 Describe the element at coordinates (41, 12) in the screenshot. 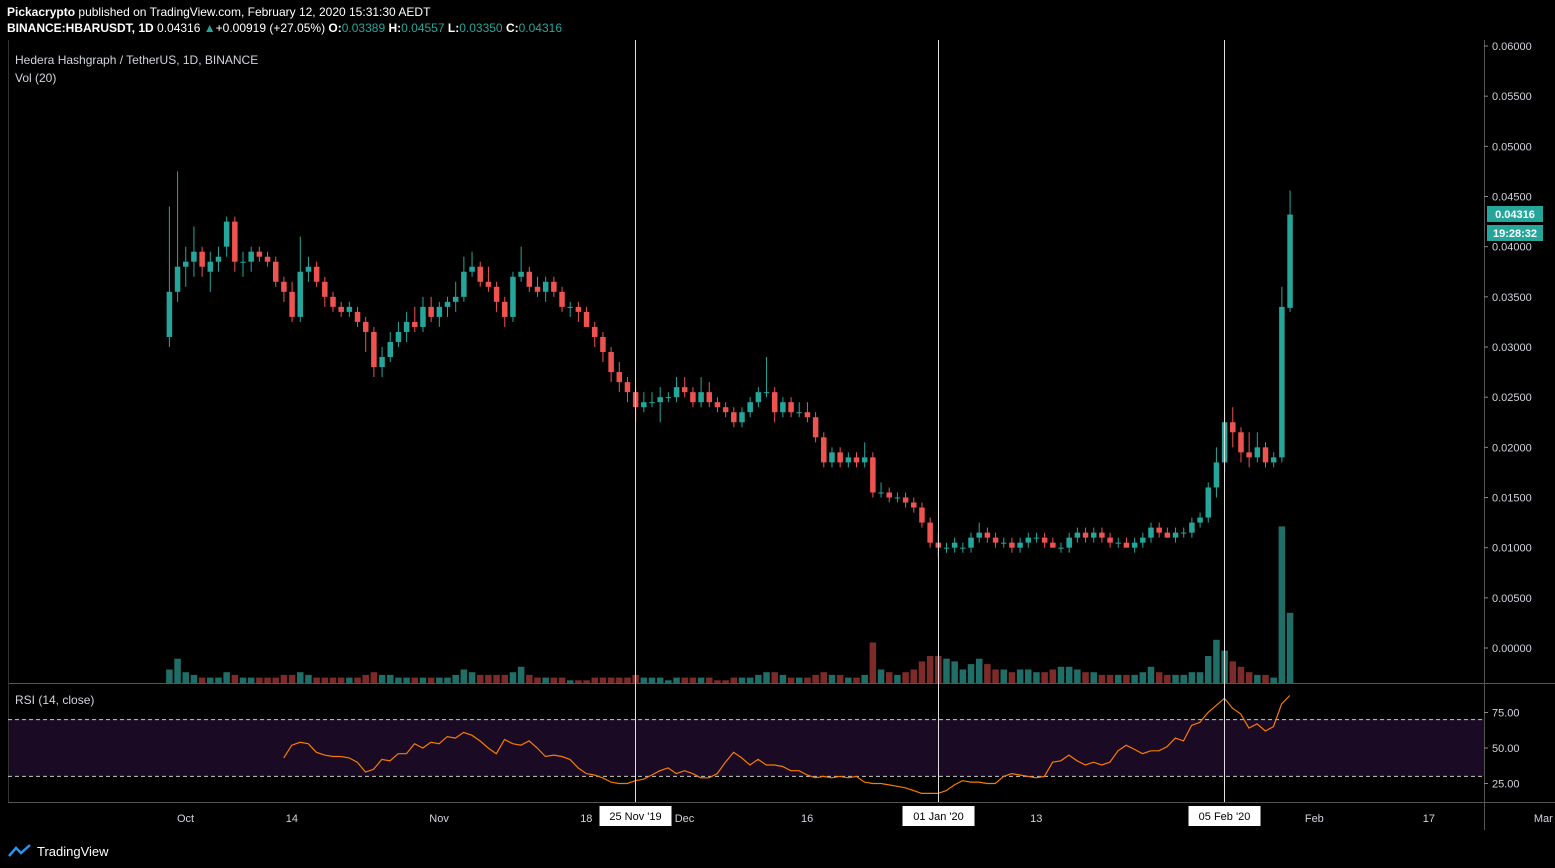

I see `publisher-name: Pickacrypto` at that location.